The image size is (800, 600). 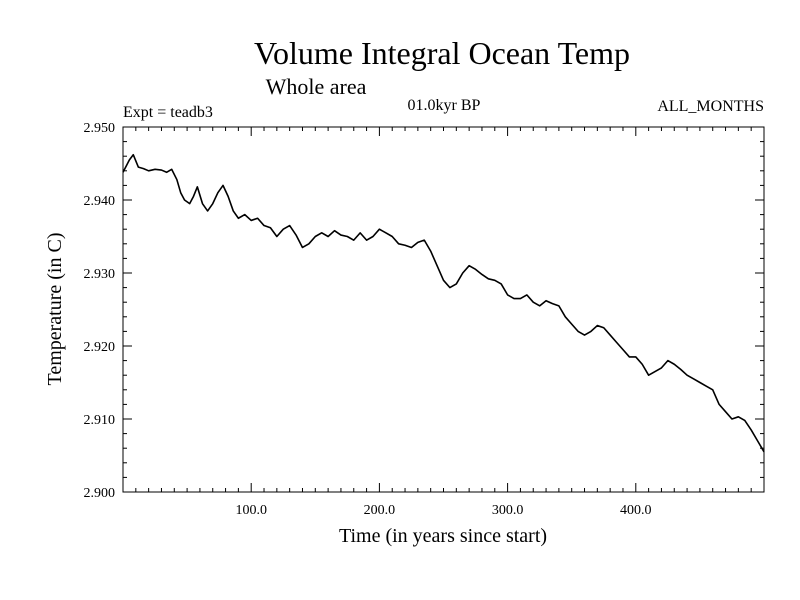 What do you see at coordinates (100, 493) in the screenshot?
I see `y-tick-label: 2.900` at bounding box center [100, 493].